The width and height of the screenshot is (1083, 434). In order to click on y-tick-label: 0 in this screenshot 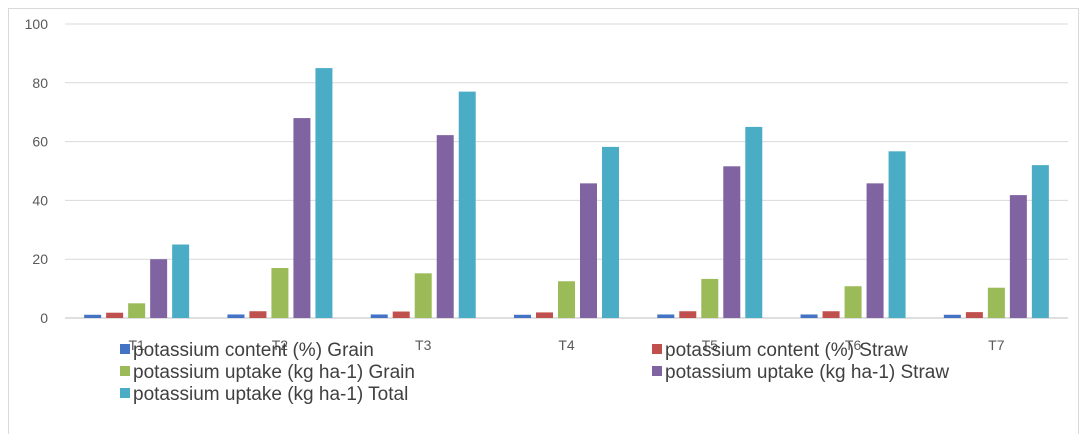, I will do `click(44, 318)`.